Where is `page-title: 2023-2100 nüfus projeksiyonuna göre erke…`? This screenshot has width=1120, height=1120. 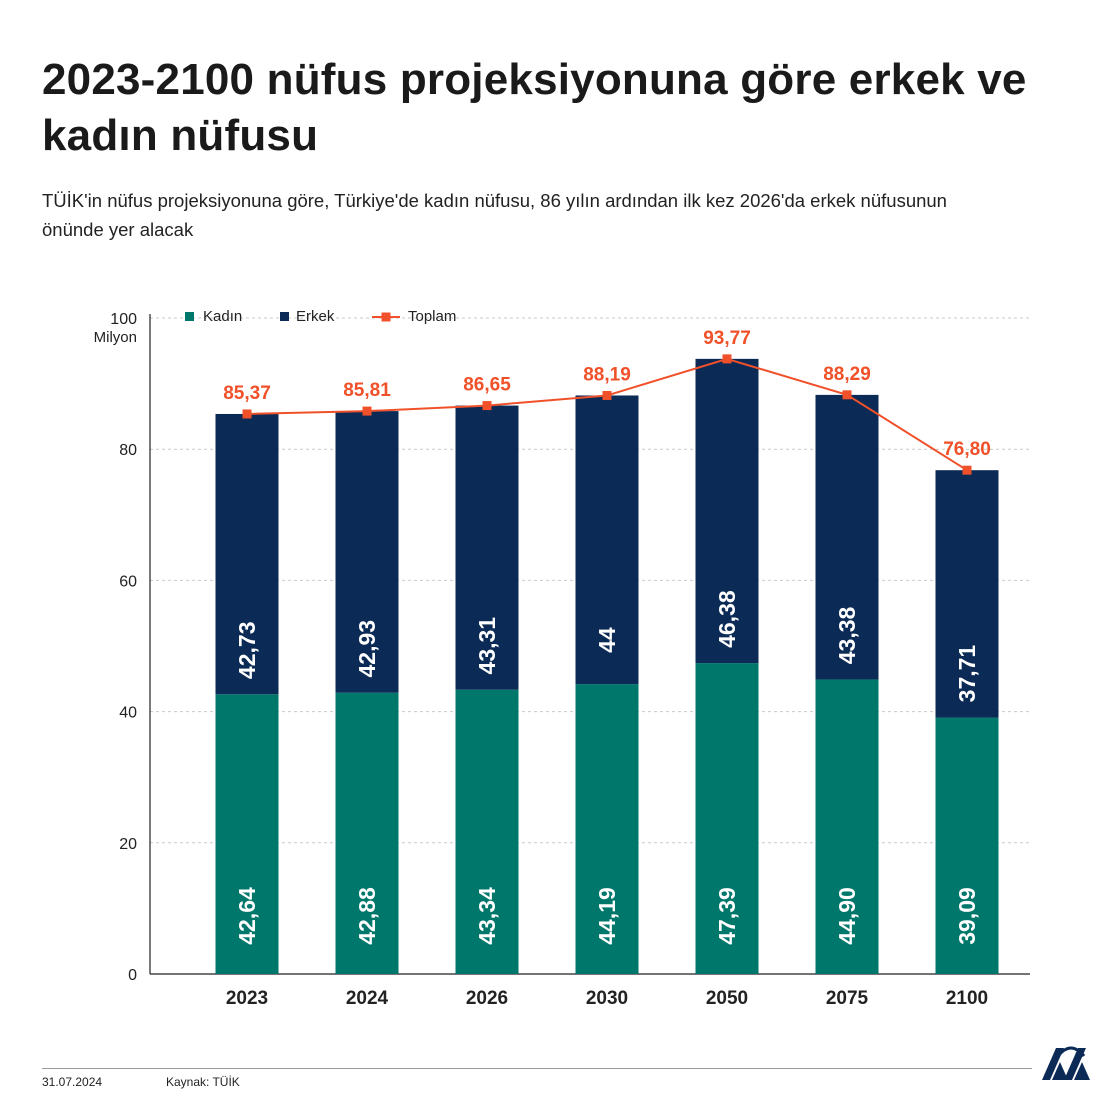 page-title: 2023-2100 nüfus projeksiyonuna göre erke… is located at coordinates (534, 107).